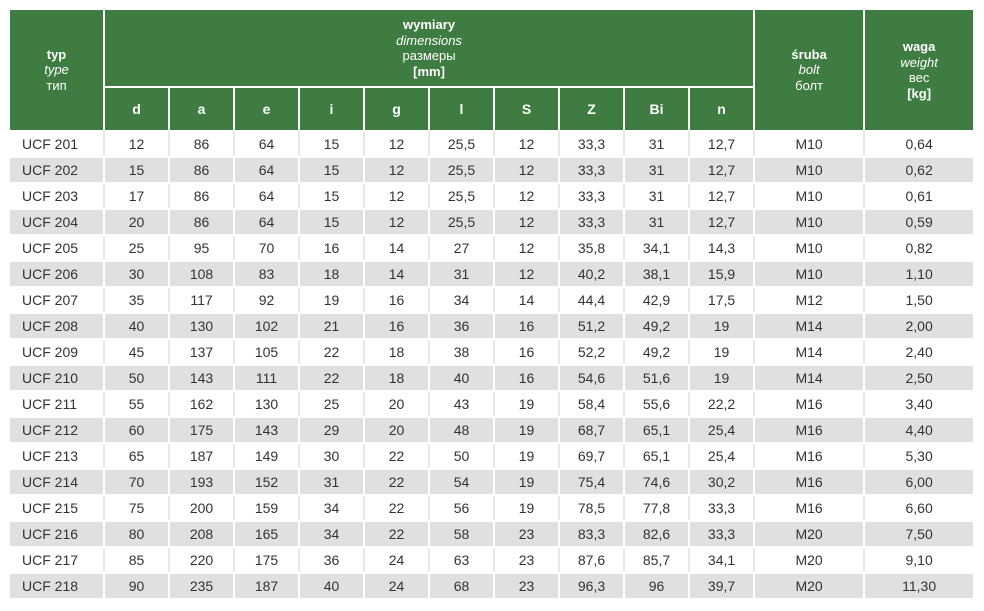  What do you see at coordinates (266, 404) in the screenshot?
I see `cell-e: 130` at bounding box center [266, 404].